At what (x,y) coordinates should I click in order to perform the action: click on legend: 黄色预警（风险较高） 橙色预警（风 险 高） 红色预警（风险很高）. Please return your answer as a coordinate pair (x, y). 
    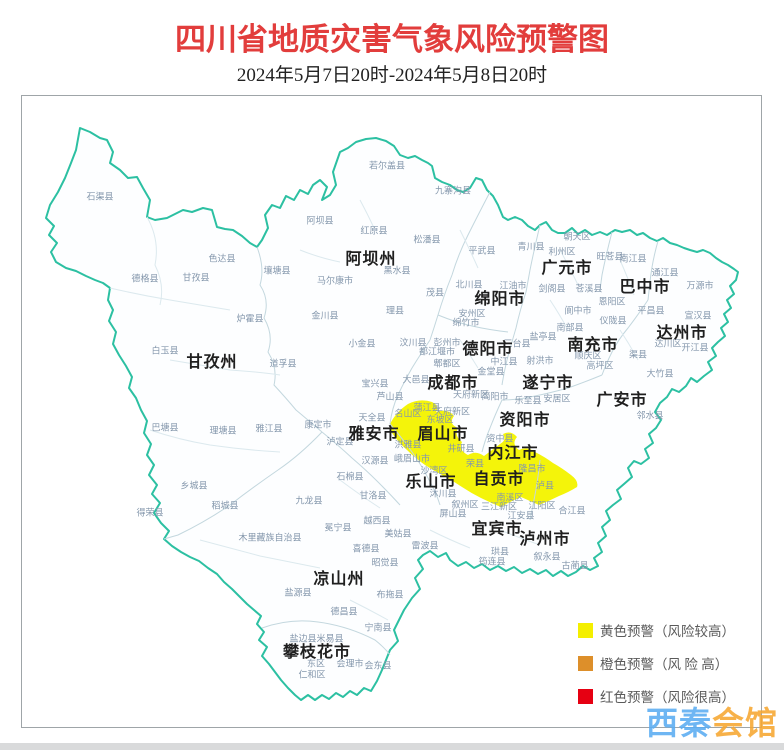
    Looking at the image, I should click on (656, 668).